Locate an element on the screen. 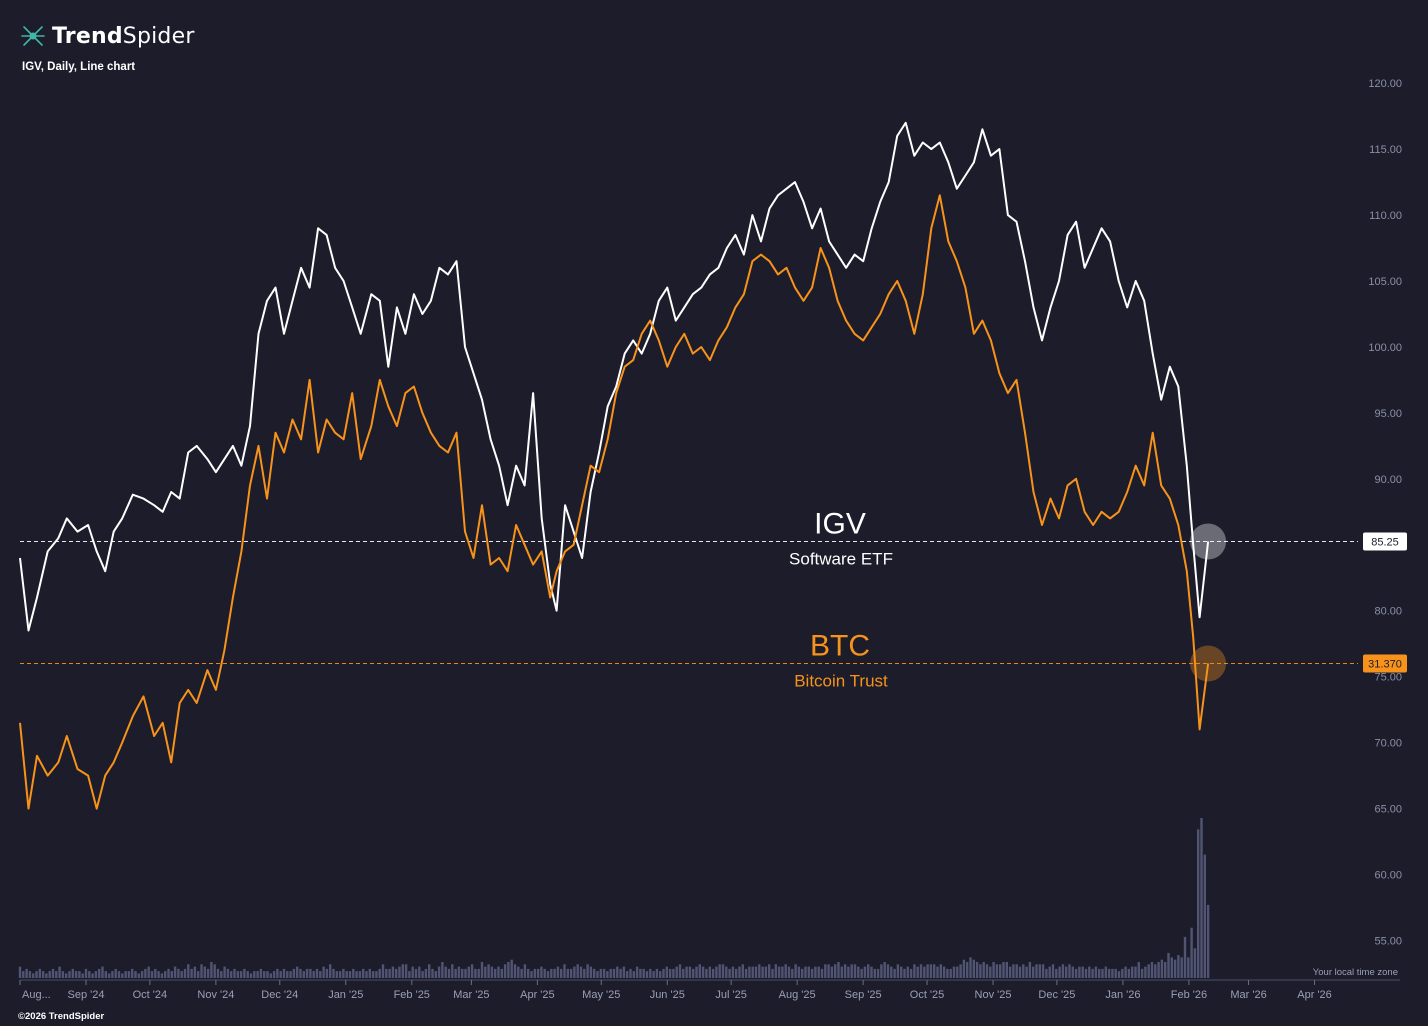  x-tick-label: Feb '25 is located at coordinates (412, 995).